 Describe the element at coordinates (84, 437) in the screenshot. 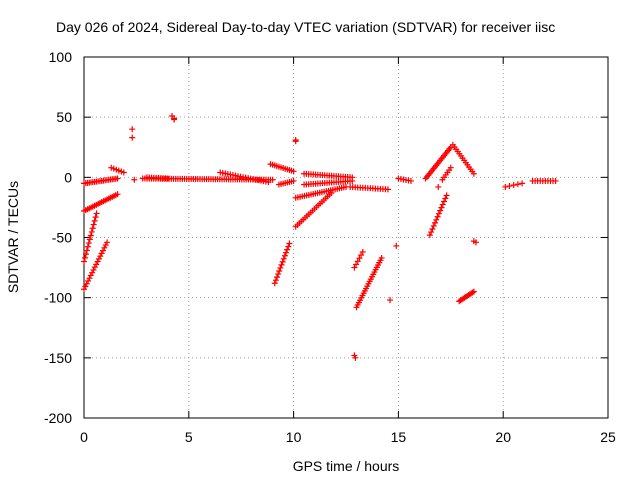

I see `x-tick-label: 0` at that location.